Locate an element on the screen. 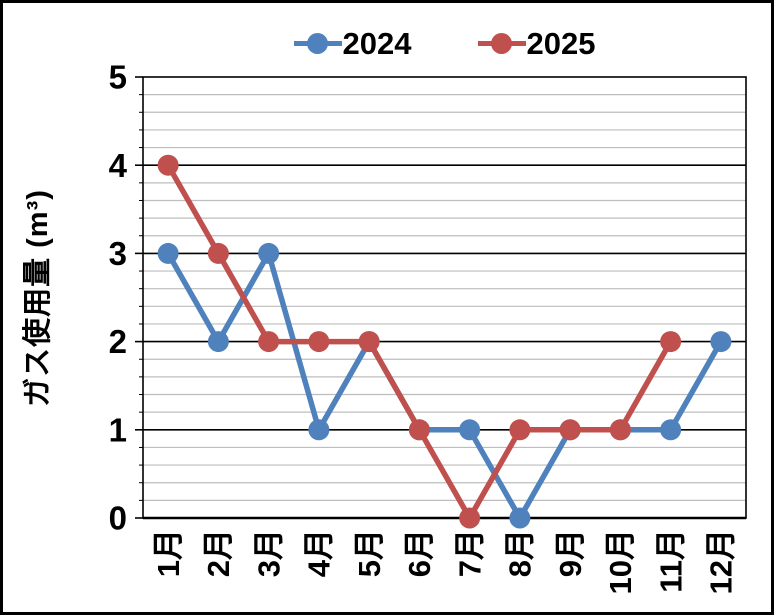 The image size is (774, 615). data-point-2025-11月 is located at coordinates (671, 342).